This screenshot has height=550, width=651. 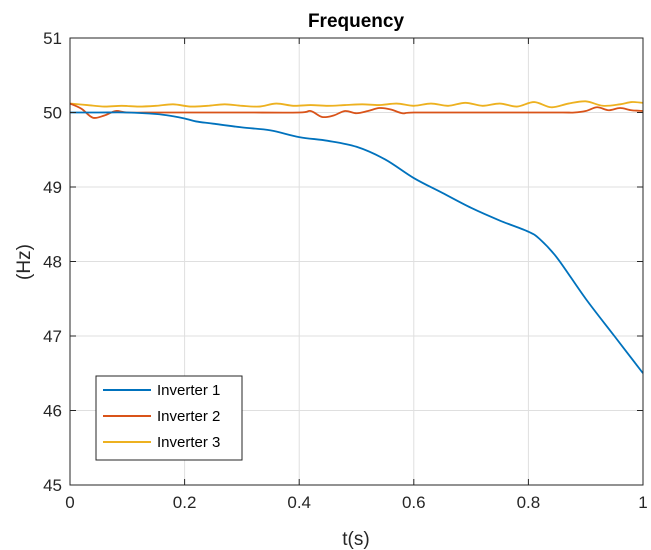 What do you see at coordinates (52, 38) in the screenshot?
I see `y-tick-label: 51` at bounding box center [52, 38].